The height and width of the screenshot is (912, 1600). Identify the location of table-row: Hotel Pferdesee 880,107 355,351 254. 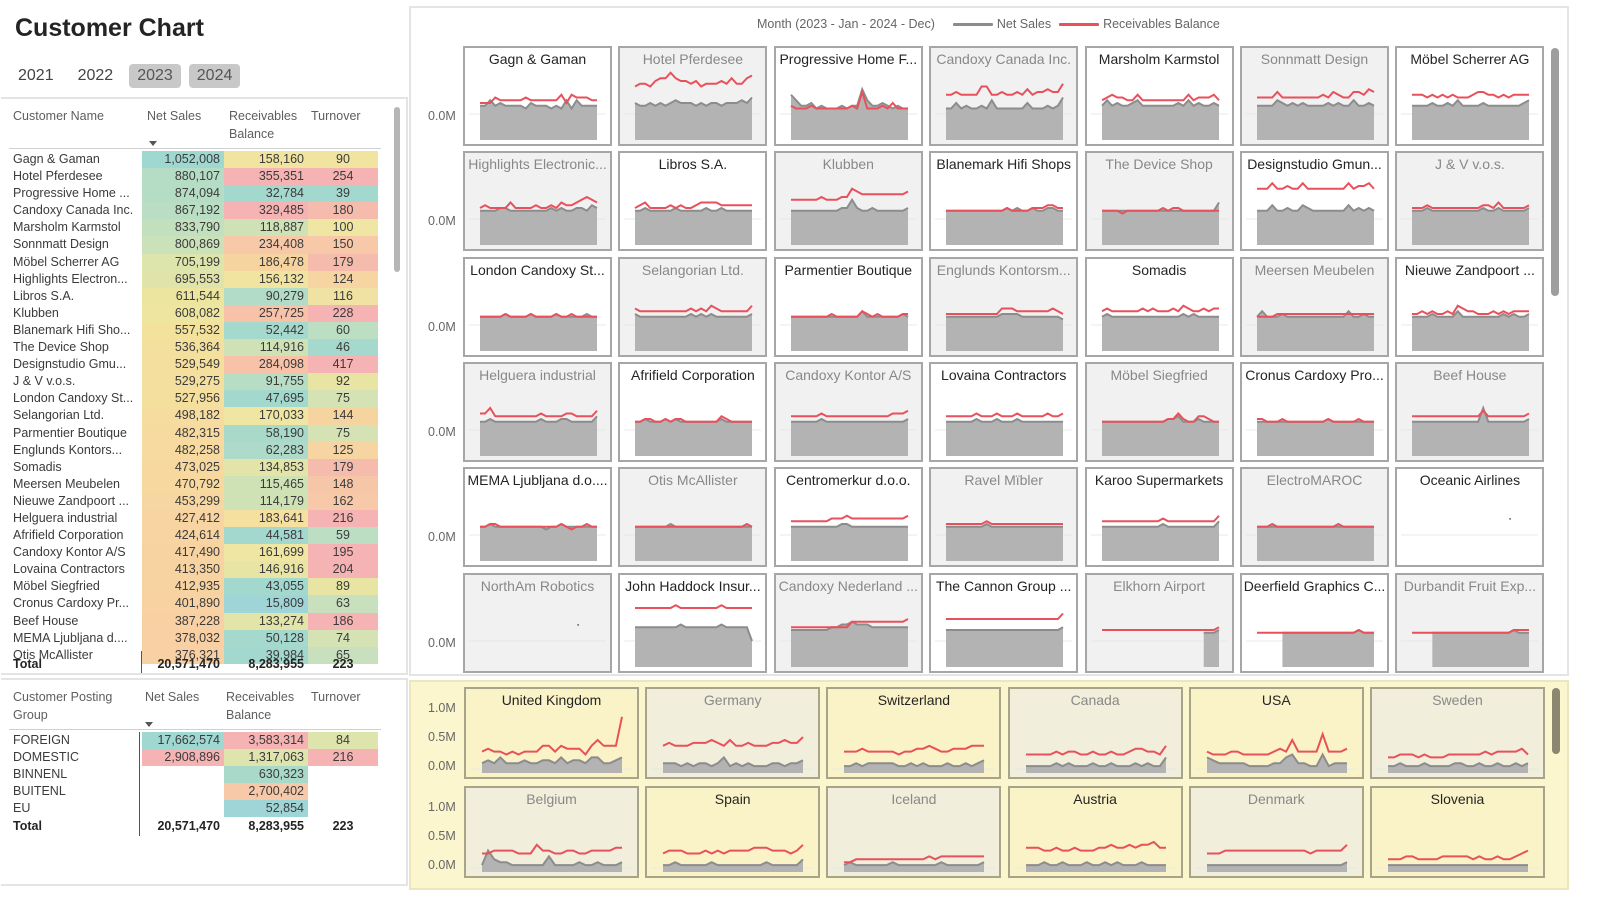
(195, 177).